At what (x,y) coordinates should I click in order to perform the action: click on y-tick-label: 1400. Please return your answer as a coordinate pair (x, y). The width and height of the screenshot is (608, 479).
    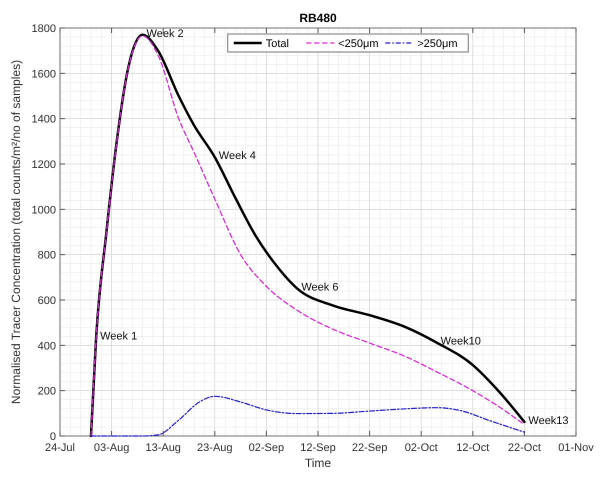
    Looking at the image, I should click on (44, 120).